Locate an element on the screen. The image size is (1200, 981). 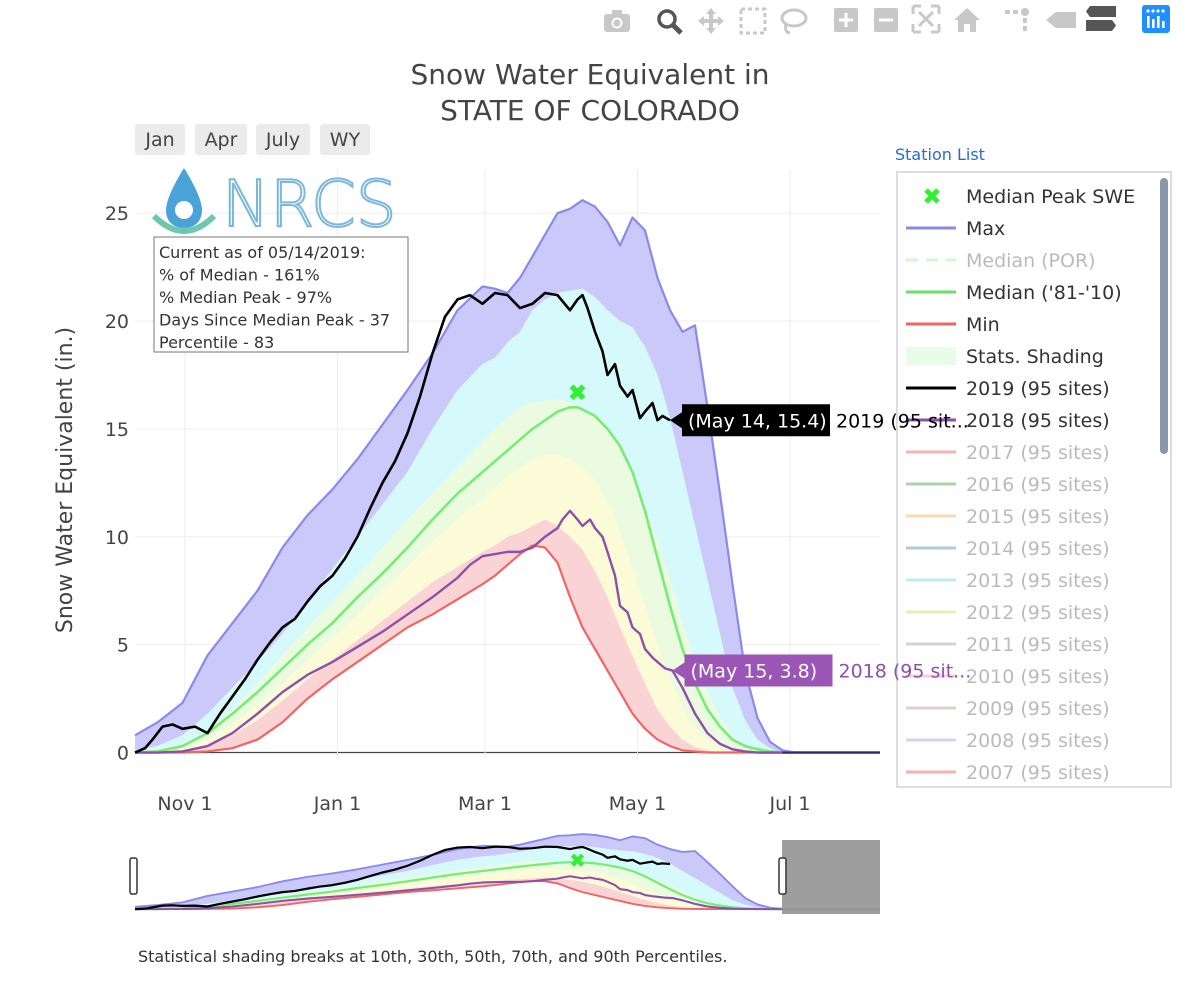
legend-item: 2014 (95 sites) is located at coordinates (1008, 549).